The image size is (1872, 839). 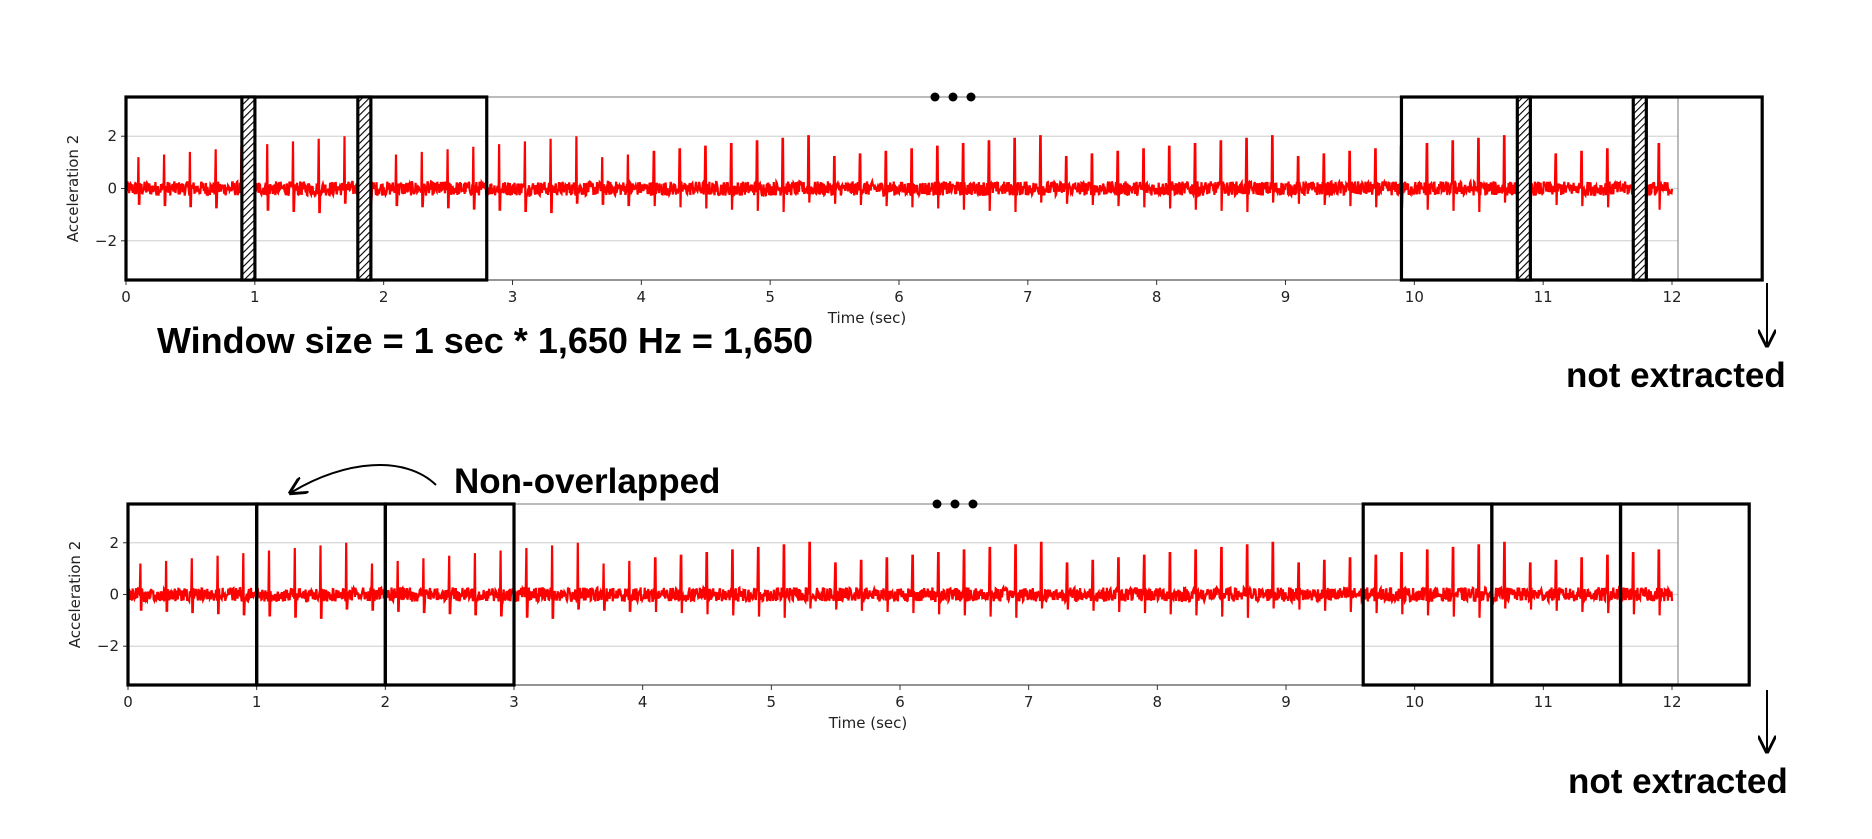 I want to click on window-size-label: Window size = 1 sec * 1,650 Hz = 1,650, so click(x=485, y=340).